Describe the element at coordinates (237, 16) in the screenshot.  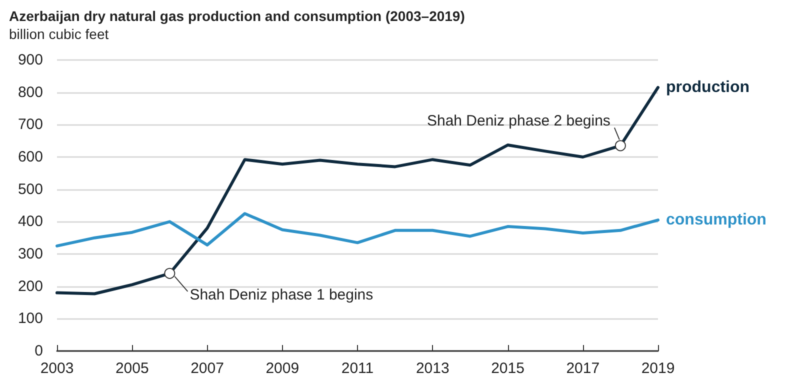
I see `chart-title: Azerbaijan dry natural gas production and consumption (2003–2019)` at that location.